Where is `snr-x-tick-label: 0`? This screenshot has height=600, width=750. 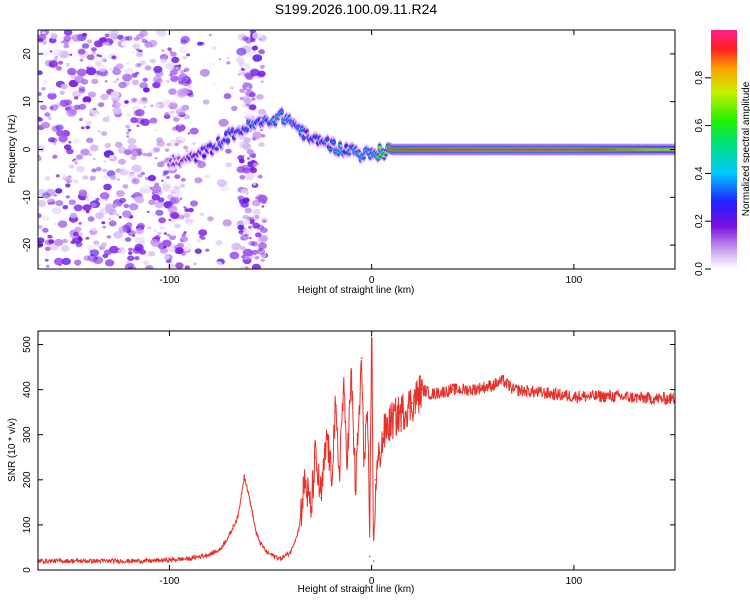 snr-x-tick-label: 0 is located at coordinates (372, 581).